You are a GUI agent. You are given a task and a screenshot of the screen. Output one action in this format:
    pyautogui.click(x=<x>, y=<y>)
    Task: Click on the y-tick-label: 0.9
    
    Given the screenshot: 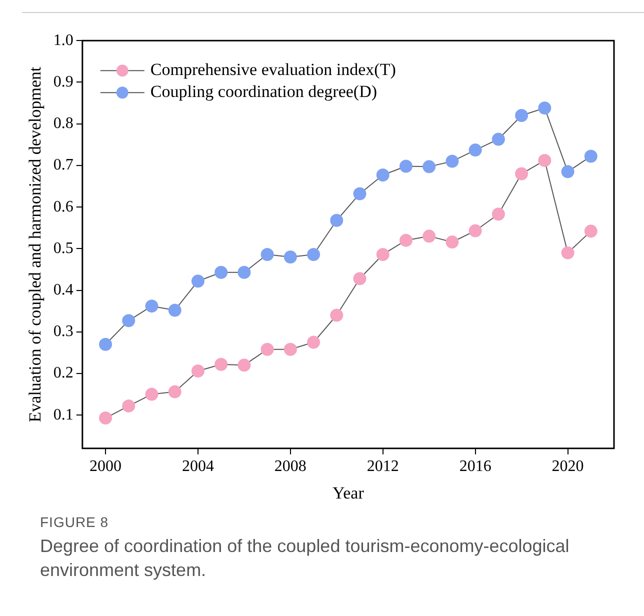 What is the action you would take?
    pyautogui.click(x=63, y=81)
    